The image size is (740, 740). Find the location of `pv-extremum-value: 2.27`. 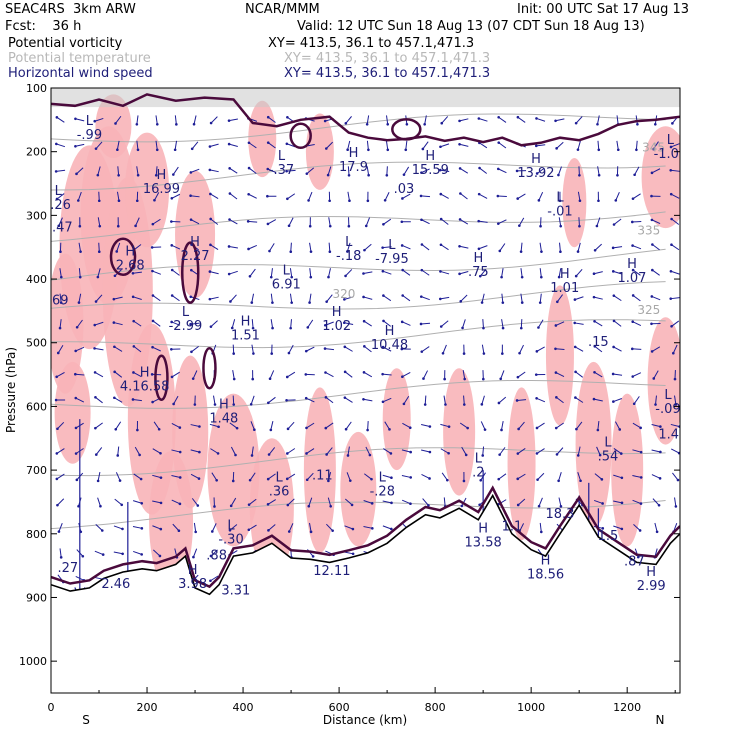

pv-extremum-value: 2.27 is located at coordinates (195, 256).